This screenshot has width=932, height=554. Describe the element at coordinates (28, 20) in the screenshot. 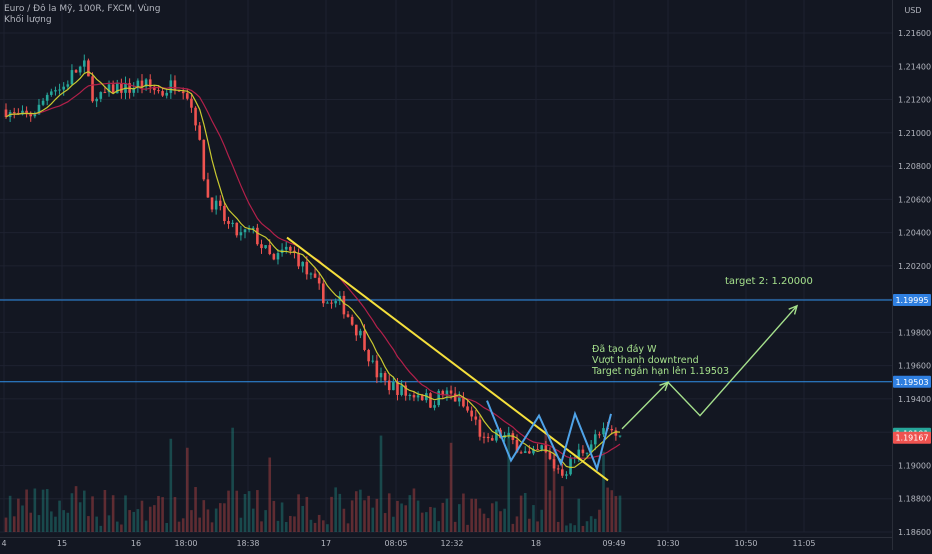

I see `volume-label: Khối lượng` at that location.